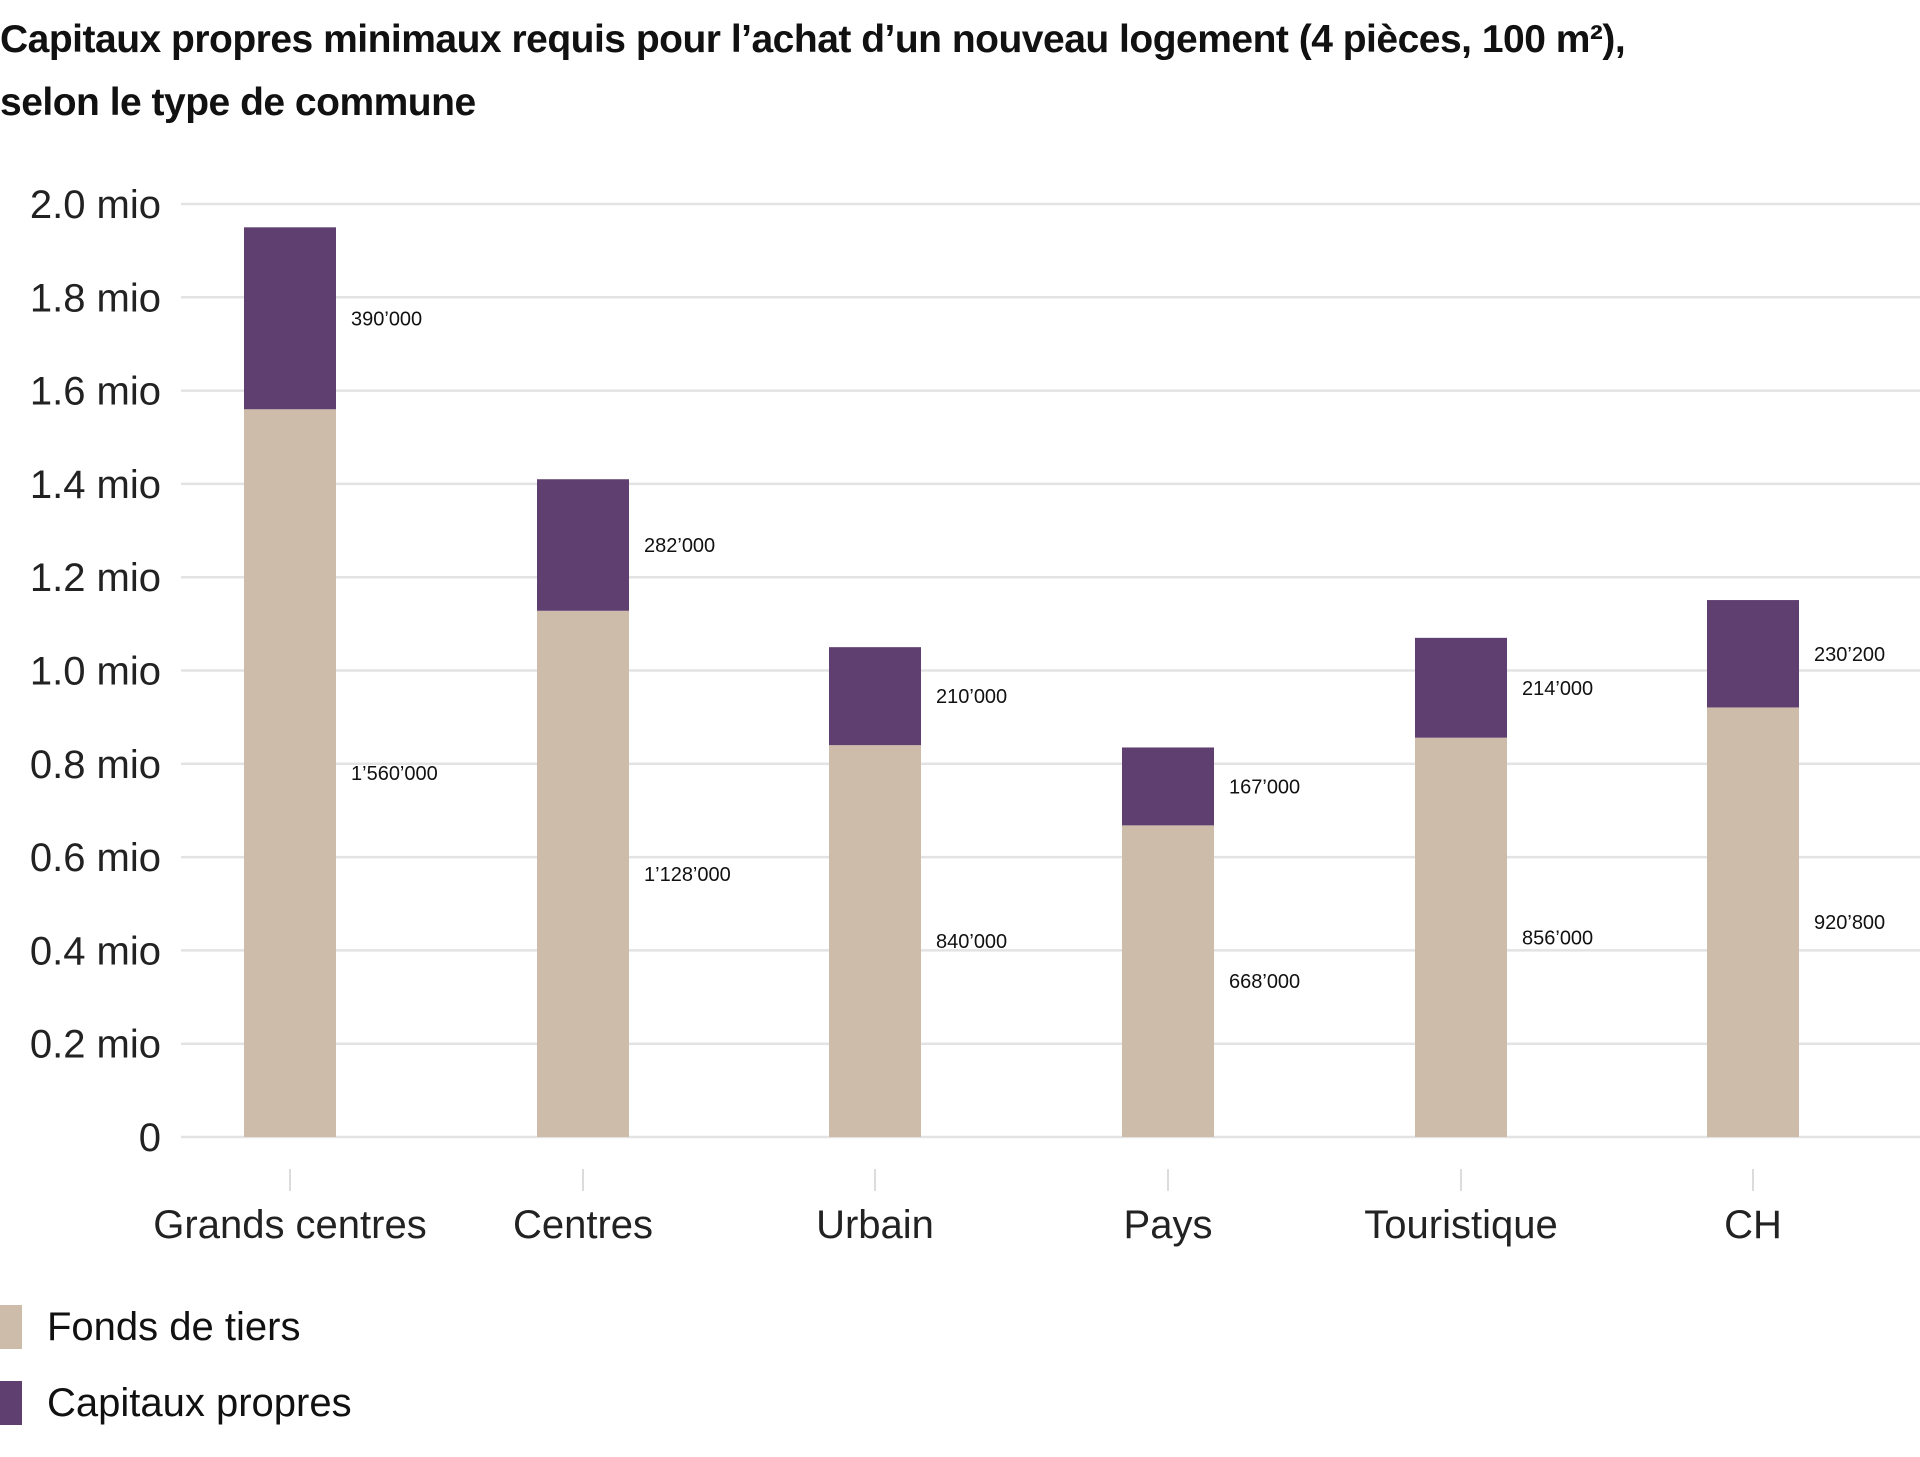 The height and width of the screenshot is (1457, 1920). What do you see at coordinates (11, 1327) in the screenshot?
I see `legend-swatch-fonds-de-tiers` at bounding box center [11, 1327].